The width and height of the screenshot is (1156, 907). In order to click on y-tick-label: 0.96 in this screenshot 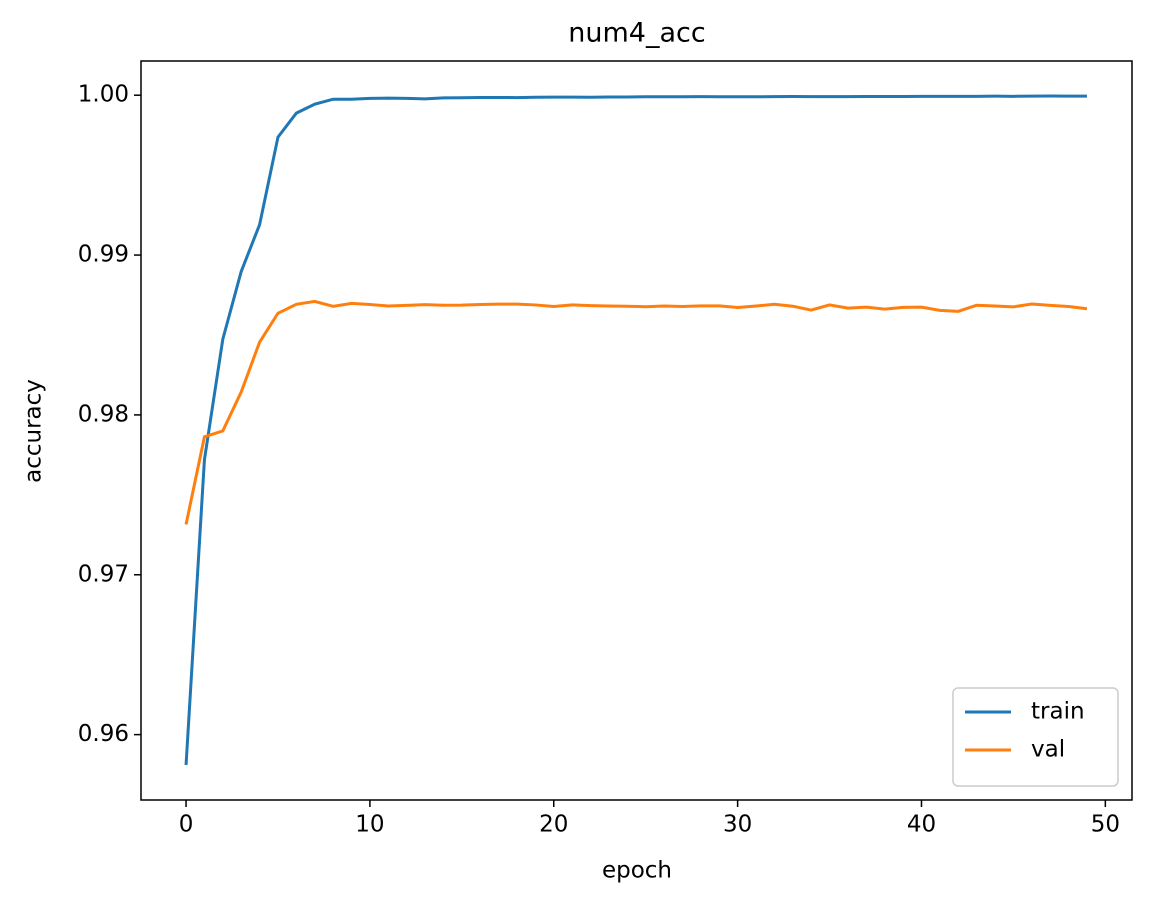, I will do `click(103, 734)`.